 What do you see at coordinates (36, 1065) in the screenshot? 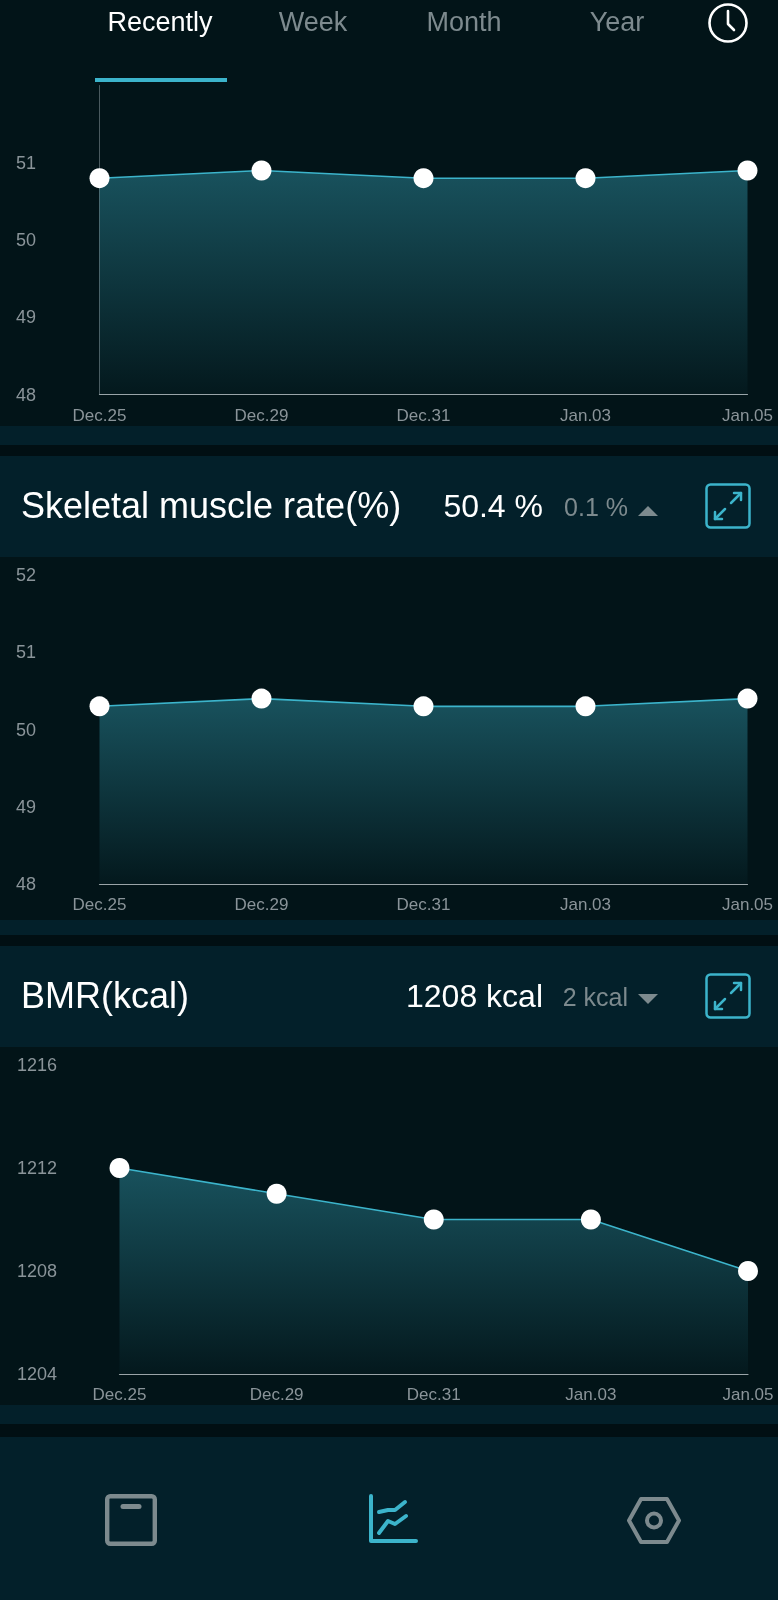
I see `y-tick-label: 1216` at bounding box center [36, 1065].